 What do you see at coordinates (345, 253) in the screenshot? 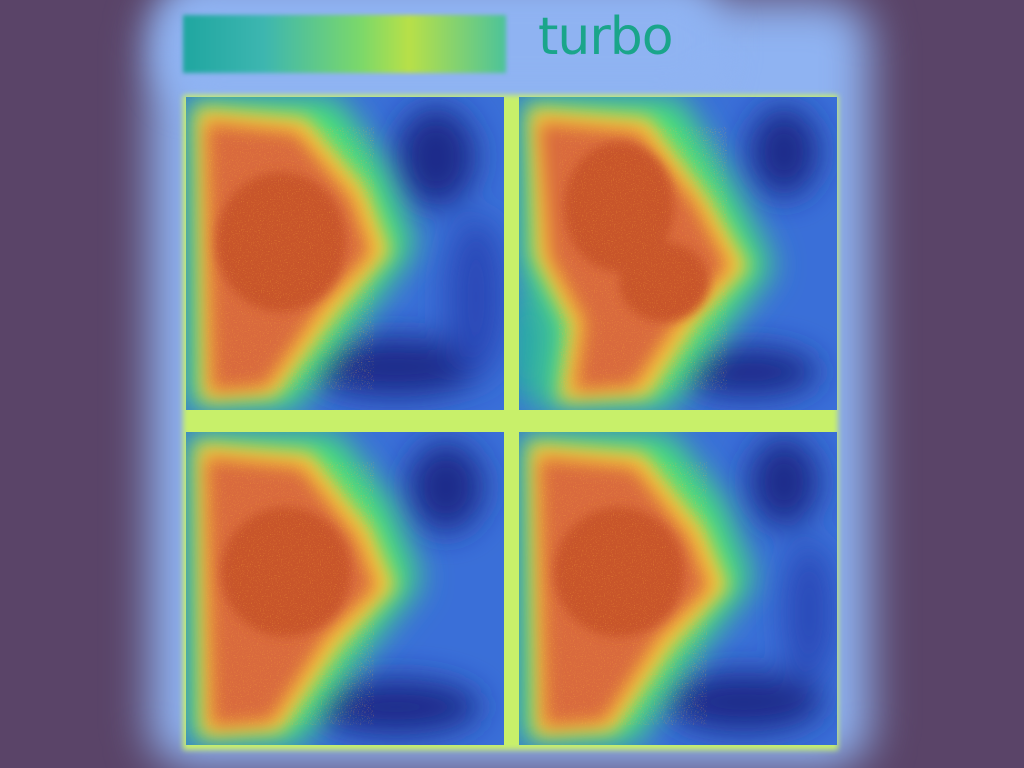
I see `heatmap-panel-top-left` at bounding box center [345, 253].